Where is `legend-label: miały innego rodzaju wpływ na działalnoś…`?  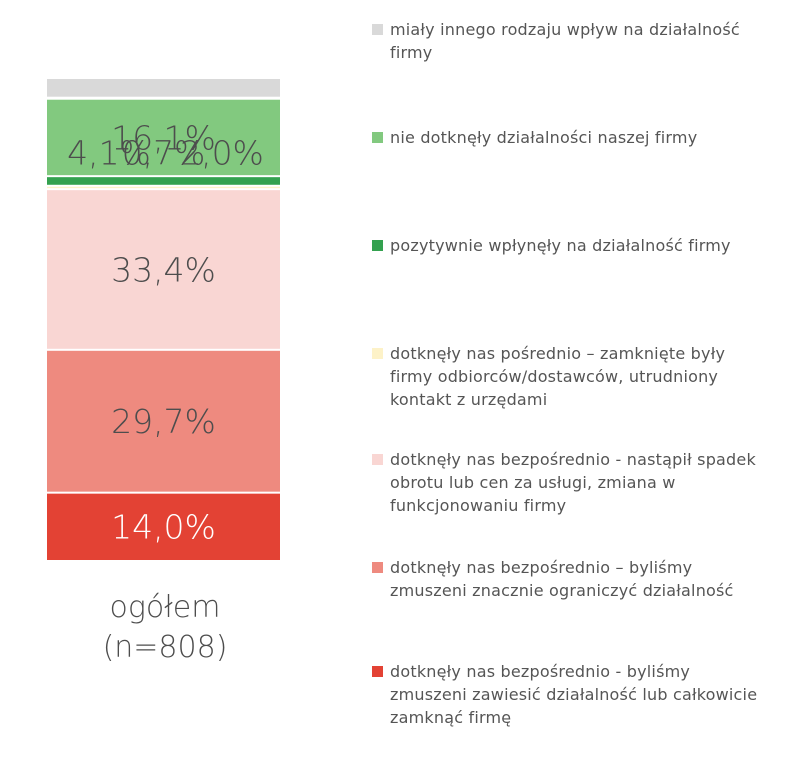
legend-label: miały innego rodzaju wpływ na działalnoś… is located at coordinates (565, 41).